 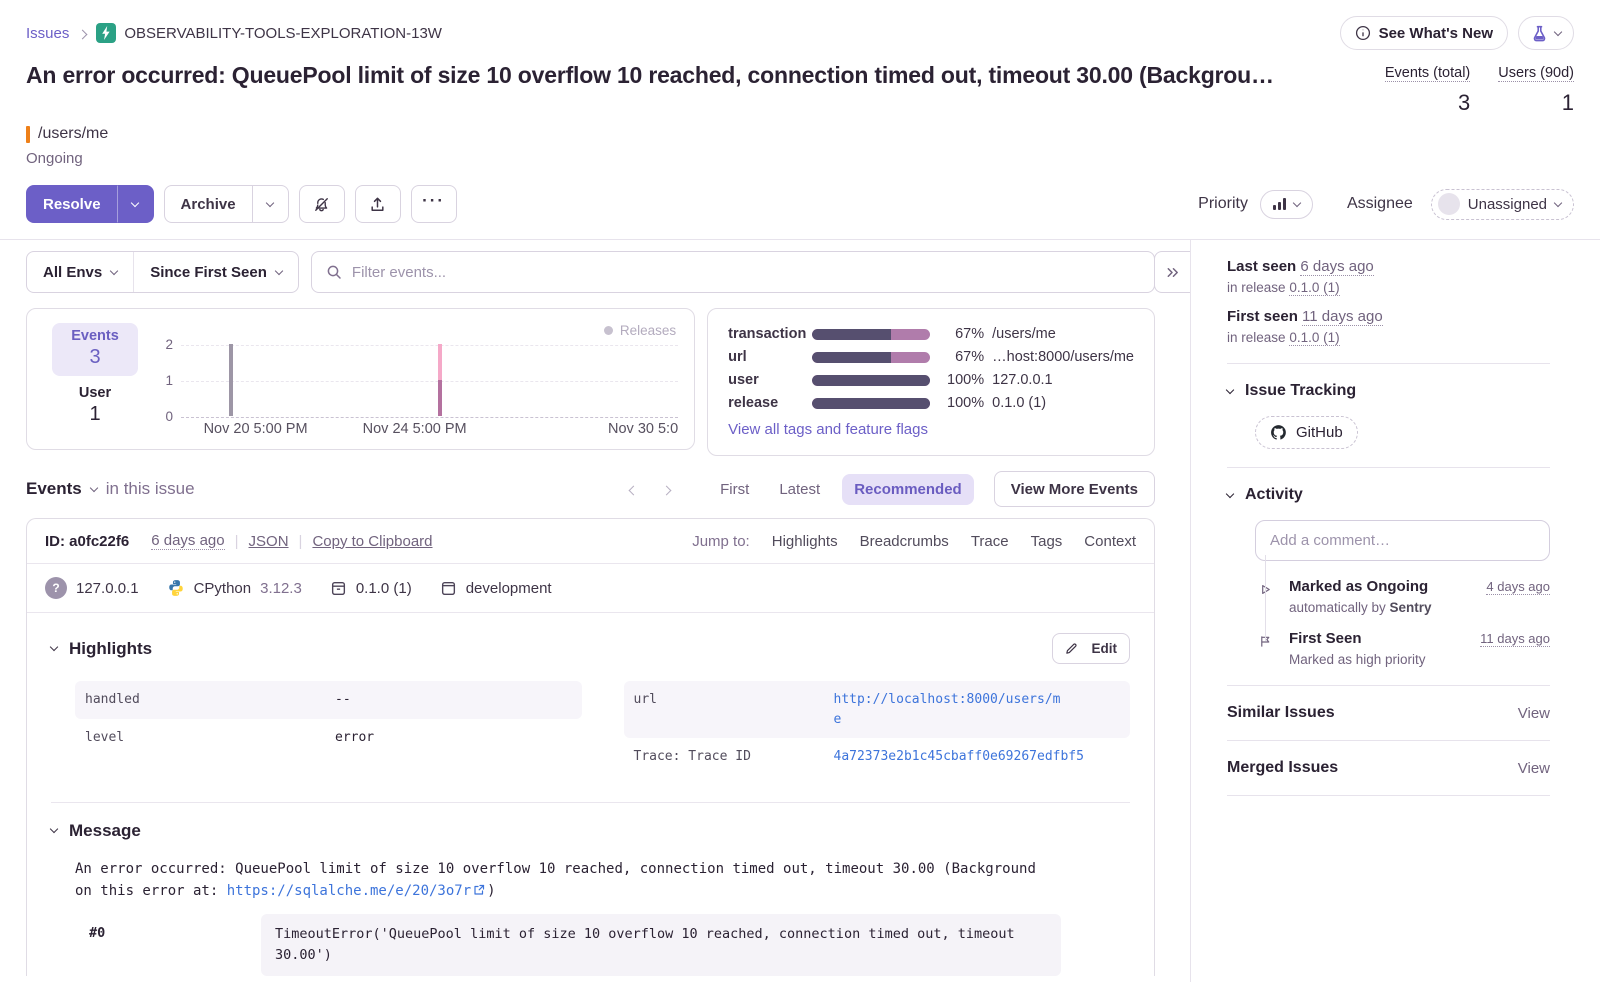 I want to click on assignee-avatar, so click(x=1448, y=204).